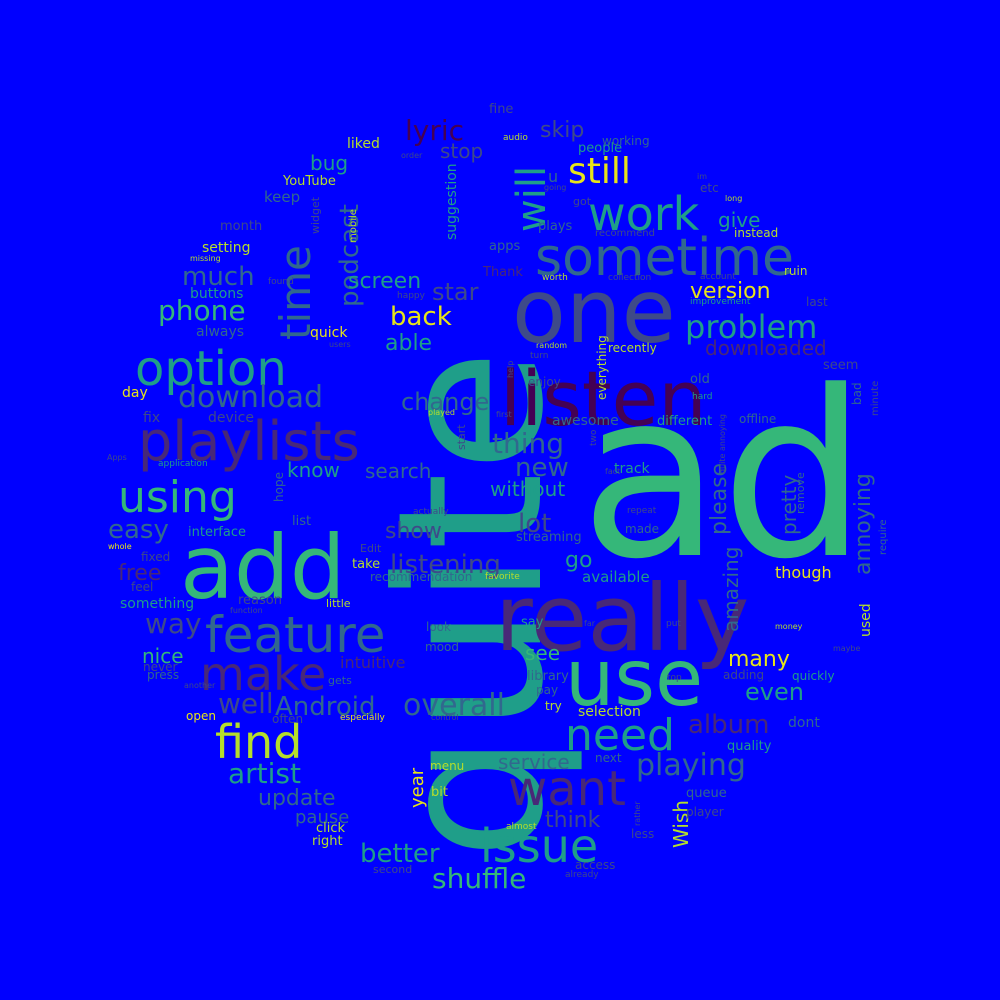 The image size is (1000, 1000). What do you see at coordinates (684, 421) in the screenshot?
I see `word-different: different` at bounding box center [684, 421].